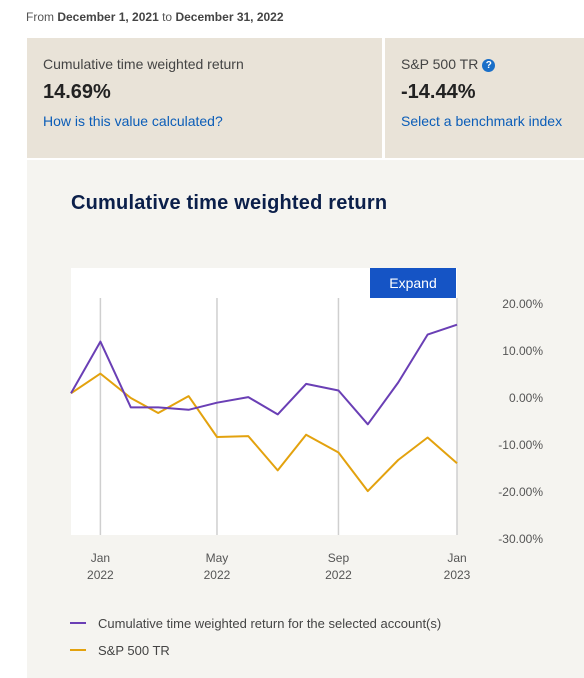 This screenshot has height=678, width=584. I want to click on y-tick-label: 20.00%, so click(522, 304).